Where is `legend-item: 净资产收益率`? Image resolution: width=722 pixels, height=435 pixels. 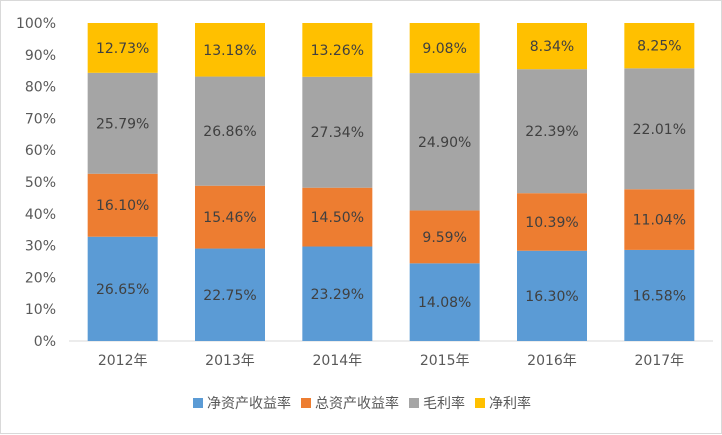 legend-item: 净资产收益率 is located at coordinates (242, 403).